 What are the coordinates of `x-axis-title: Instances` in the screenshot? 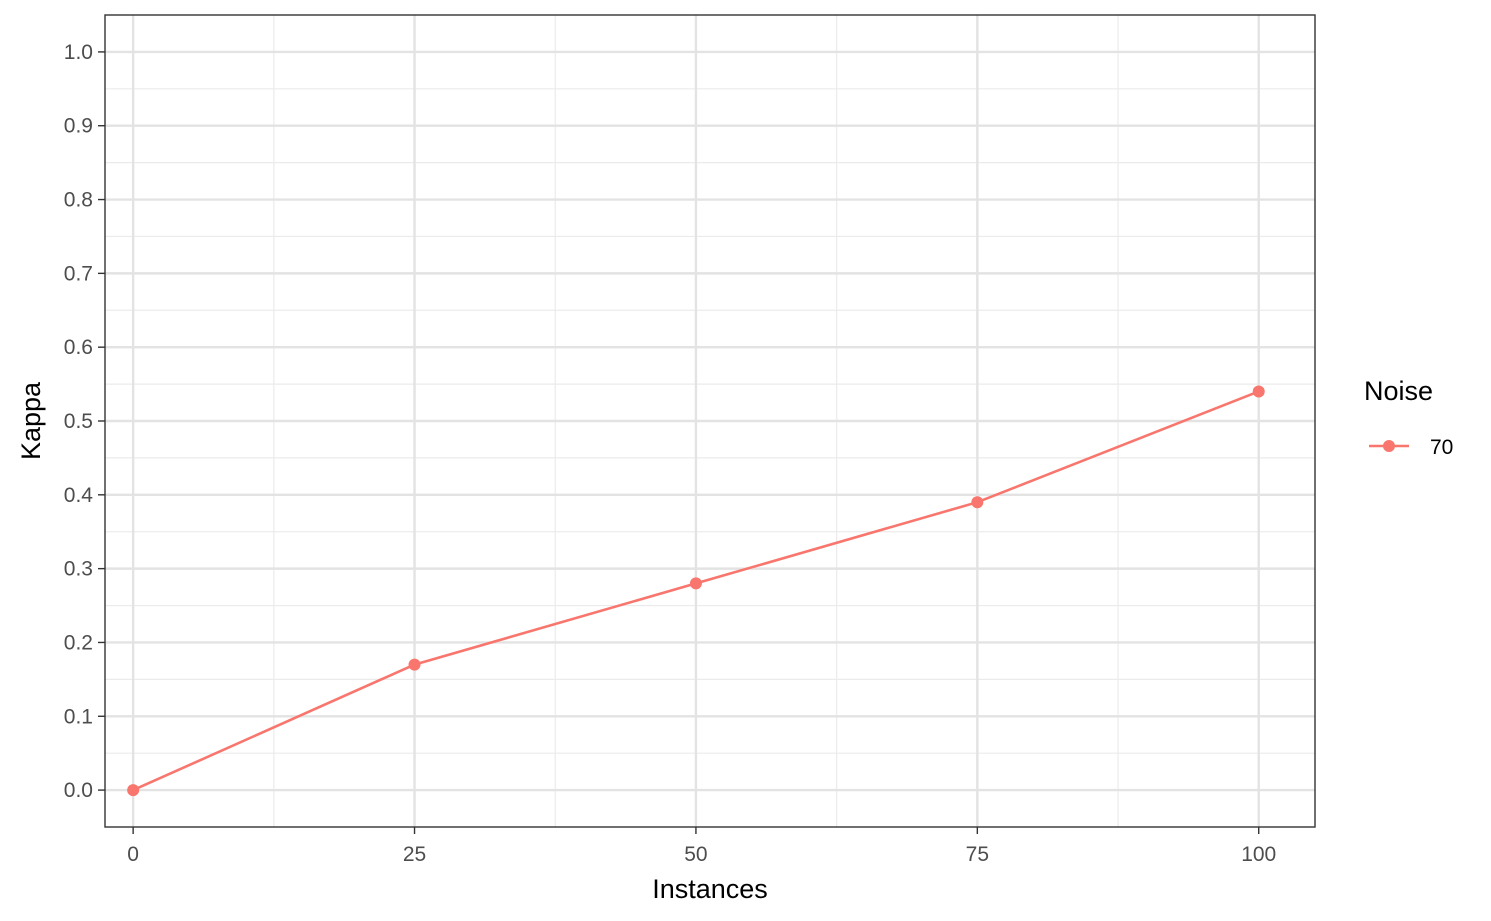 It's located at (710, 889).